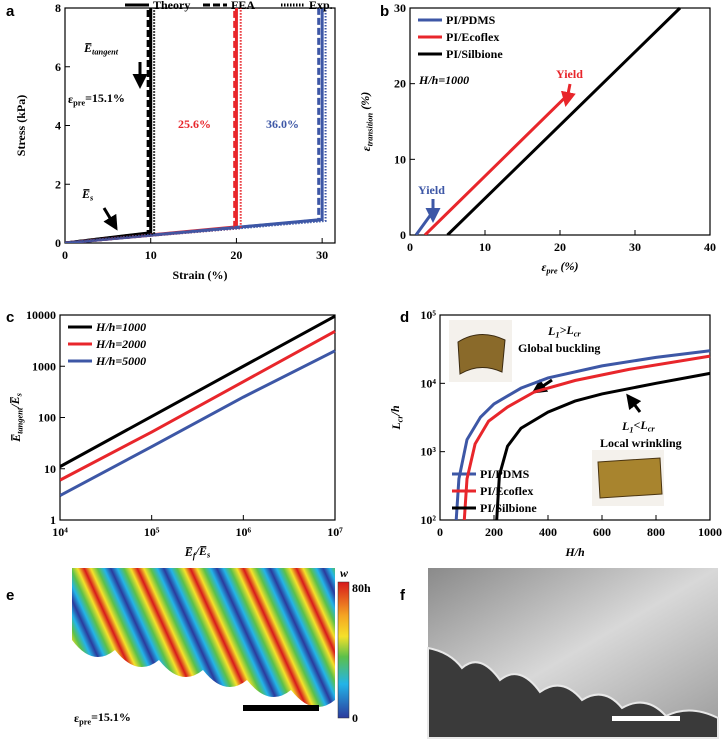  What do you see at coordinates (630, 478) in the screenshot?
I see `photo-sample` at bounding box center [630, 478].